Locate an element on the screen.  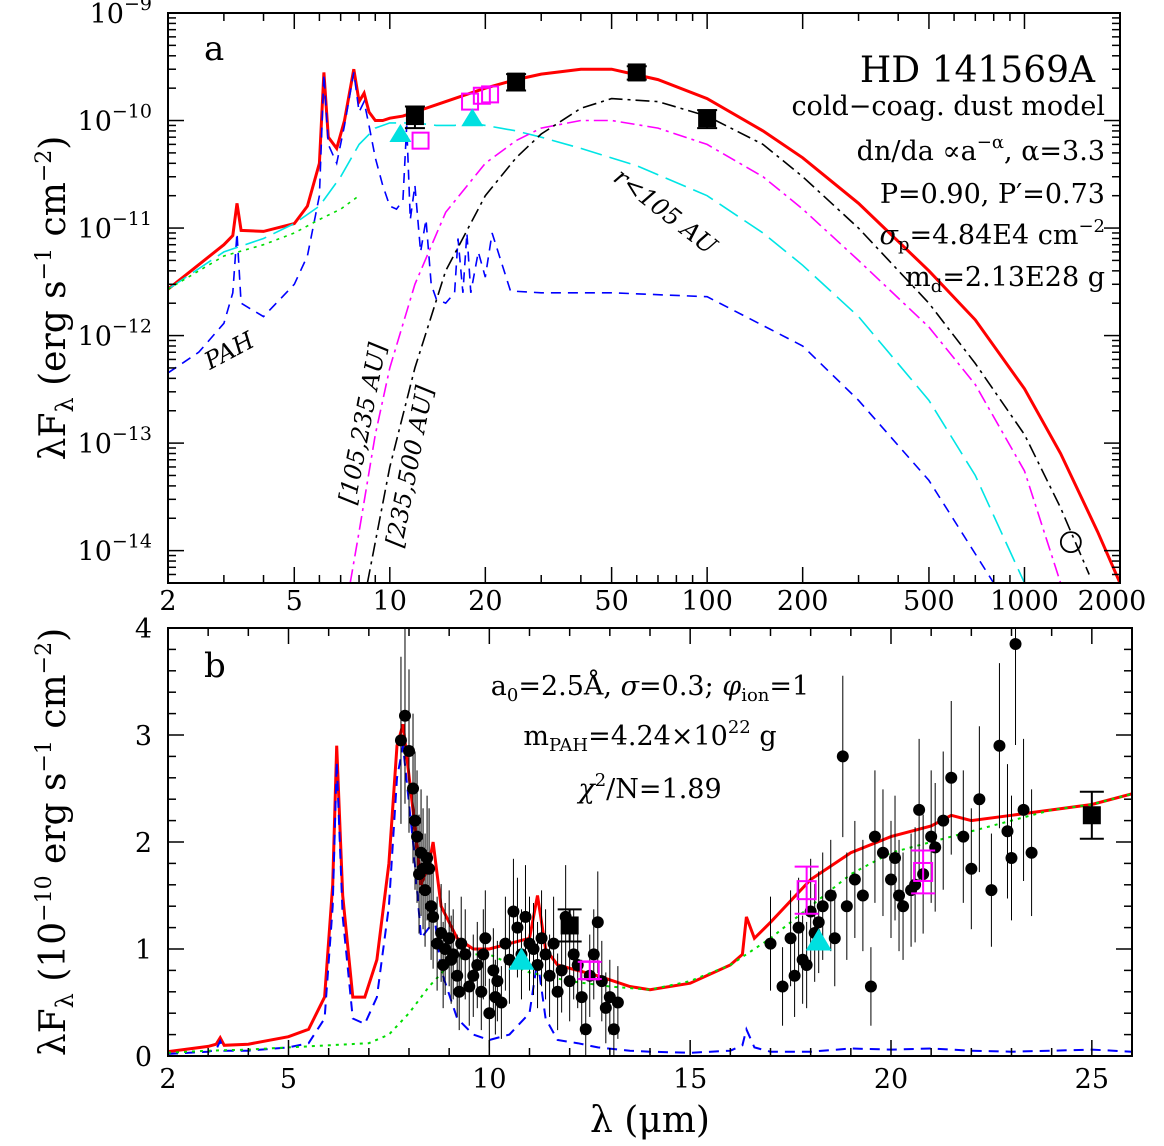
panel-a-ytick-label: 10−10 is located at coordinates (115, 119).